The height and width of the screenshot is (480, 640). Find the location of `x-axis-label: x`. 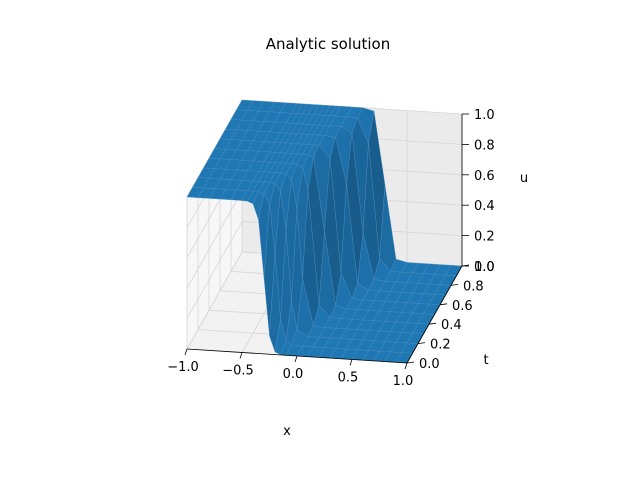

x-axis-label: x is located at coordinates (287, 431).